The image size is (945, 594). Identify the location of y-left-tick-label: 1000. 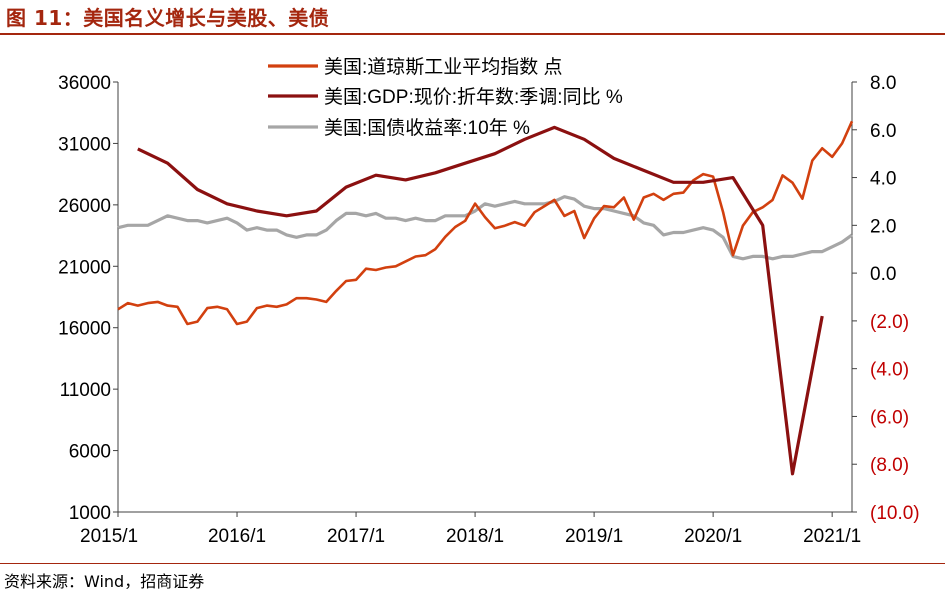
(90, 513).